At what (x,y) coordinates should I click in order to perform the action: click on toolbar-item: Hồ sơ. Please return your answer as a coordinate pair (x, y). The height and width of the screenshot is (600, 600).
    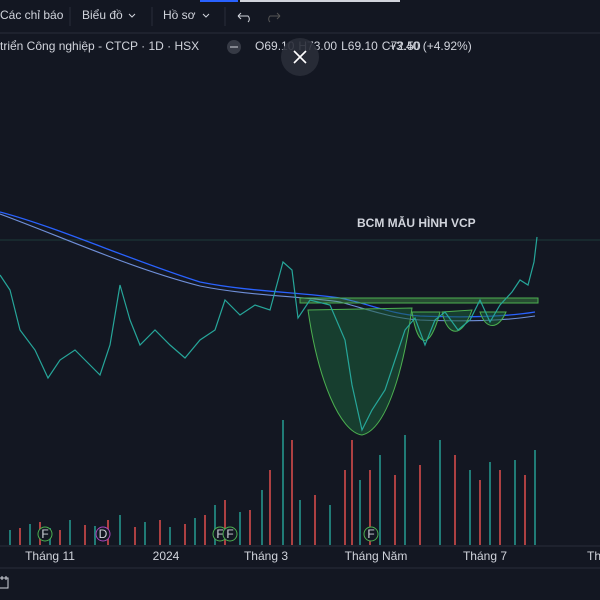
    Looking at the image, I should click on (179, 15).